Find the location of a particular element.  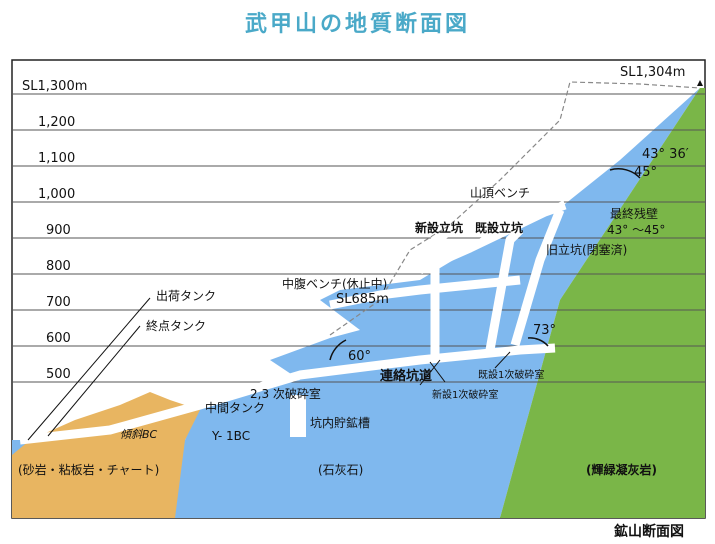

rock-limestone-label: (石灰石) is located at coordinates (340, 470).